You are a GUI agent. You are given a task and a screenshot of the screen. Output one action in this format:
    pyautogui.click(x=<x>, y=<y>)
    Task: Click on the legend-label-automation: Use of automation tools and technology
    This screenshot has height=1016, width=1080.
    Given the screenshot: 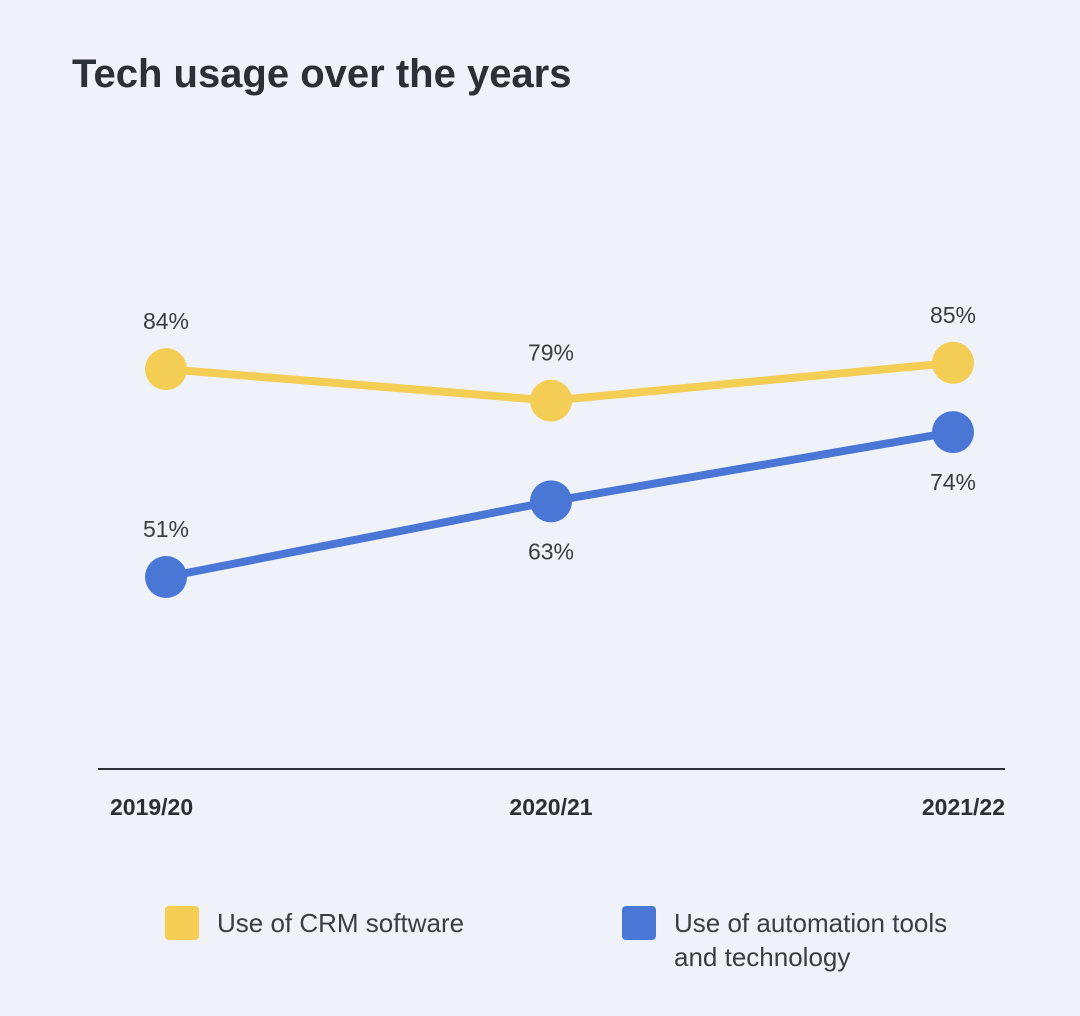 What is the action you would take?
    pyautogui.click(x=811, y=940)
    